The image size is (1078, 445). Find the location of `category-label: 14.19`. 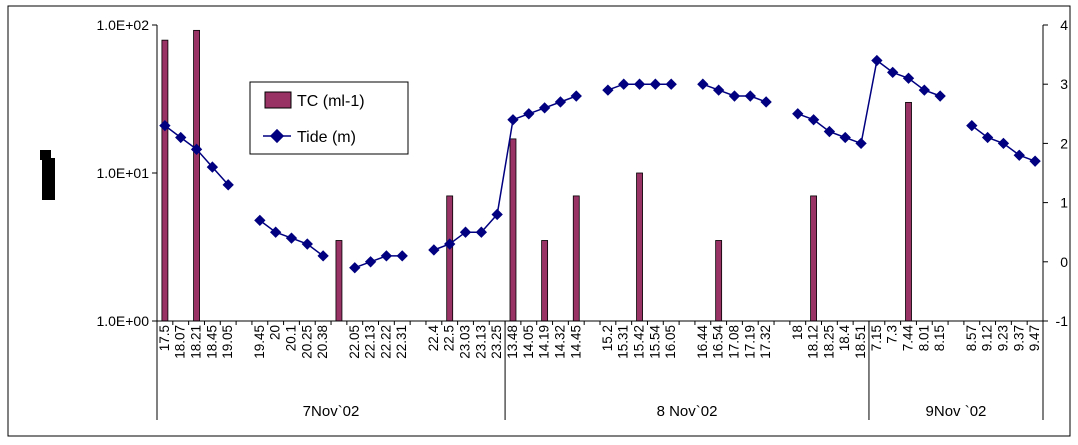

category-label: 14.19 is located at coordinates (544, 342).